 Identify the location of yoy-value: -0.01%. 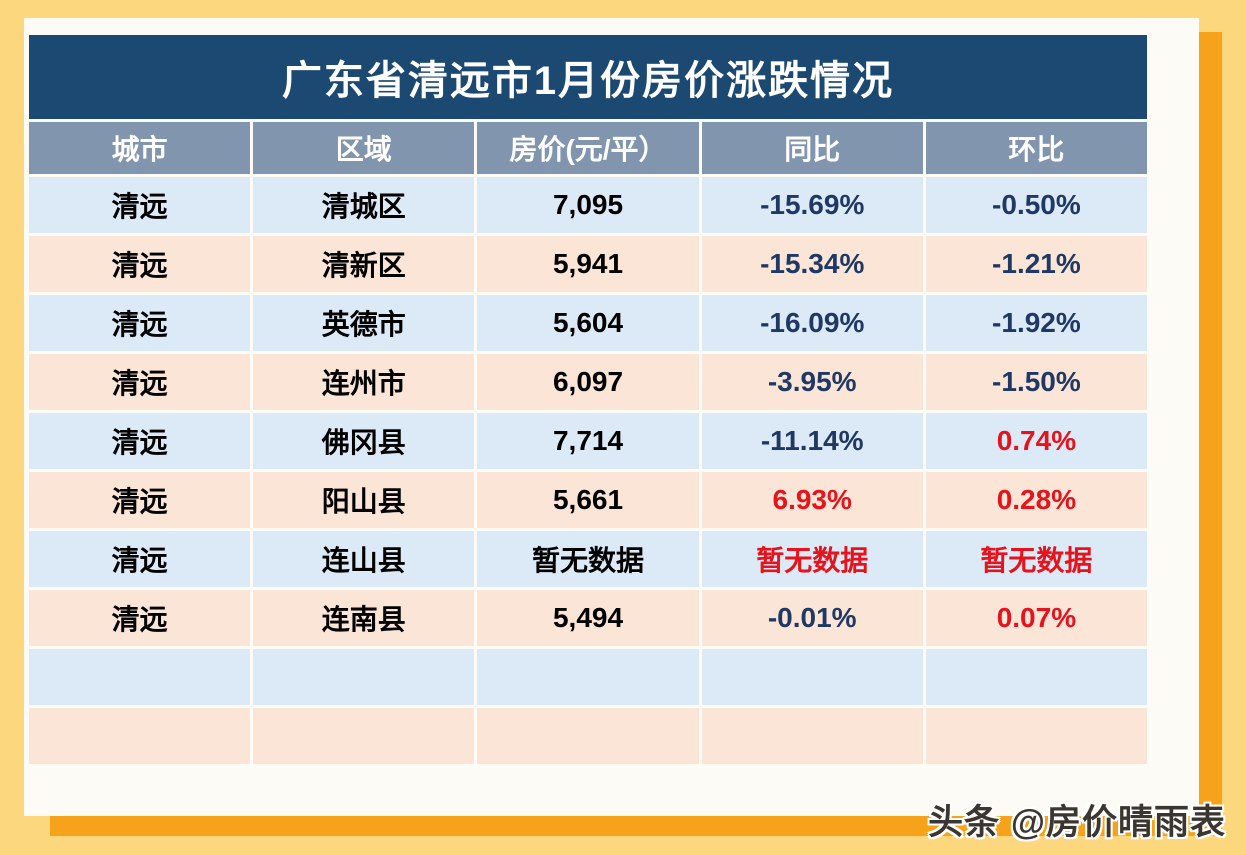
(812, 618).